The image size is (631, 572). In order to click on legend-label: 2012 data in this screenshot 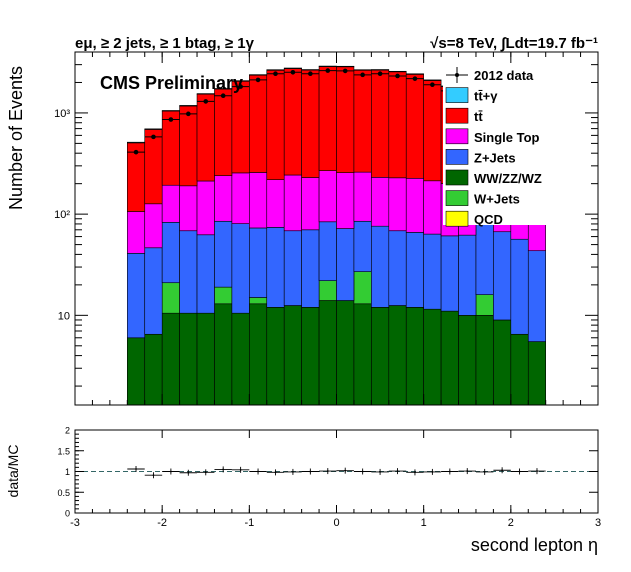, I will do `click(504, 75)`.